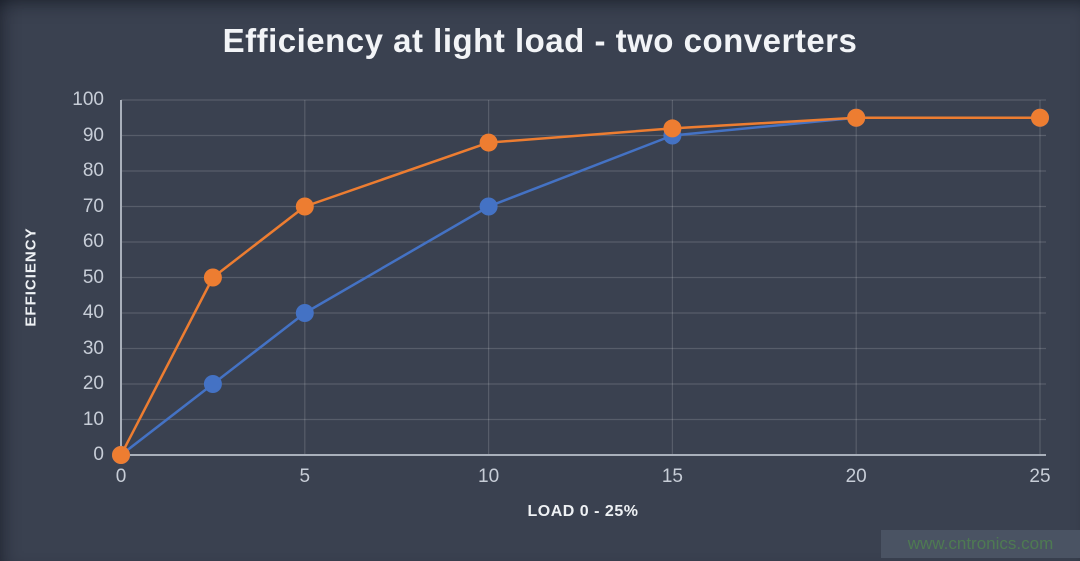 The height and width of the screenshot is (561, 1080). Describe the element at coordinates (93, 383) in the screenshot. I see `y-tick-label: 20` at that location.